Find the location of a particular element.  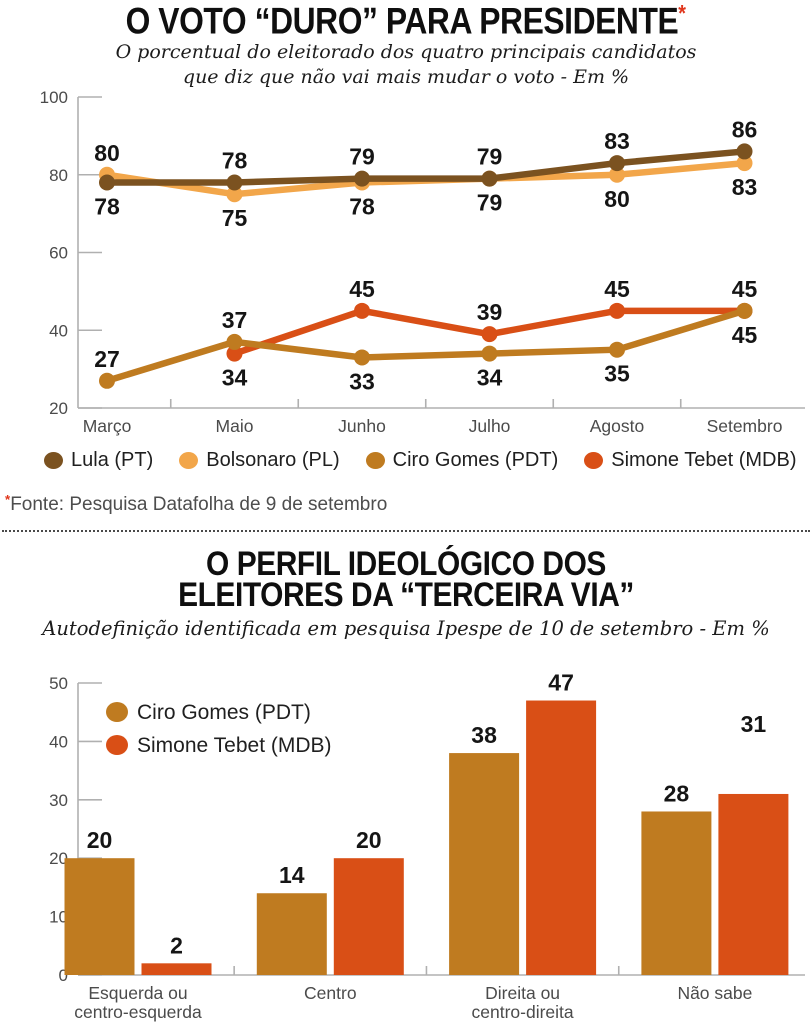

x-axis-label: Junho is located at coordinates (362, 426).